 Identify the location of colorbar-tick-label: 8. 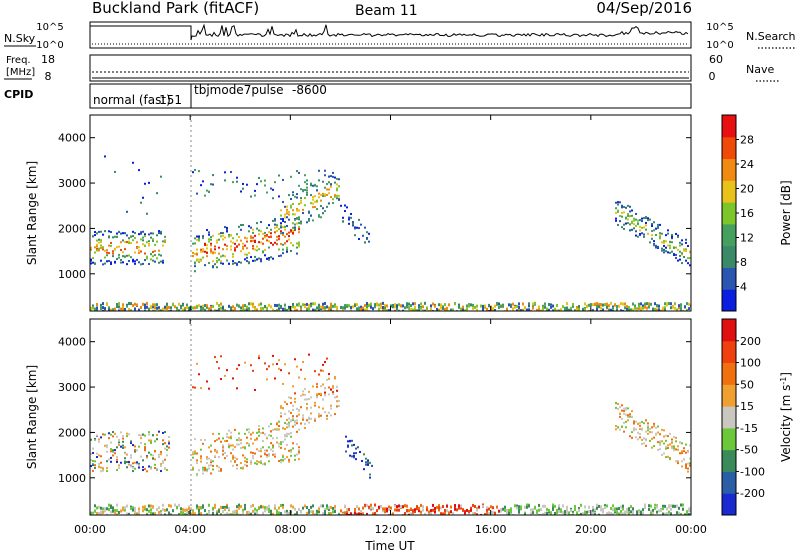
(743, 262).